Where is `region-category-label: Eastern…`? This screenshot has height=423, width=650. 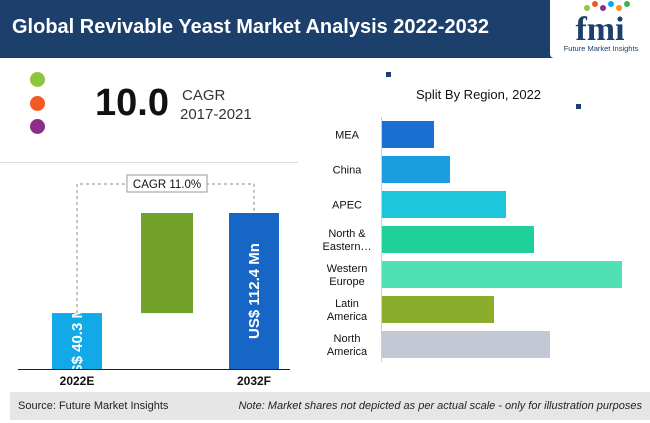 region-category-label: Eastern… is located at coordinates (347, 247).